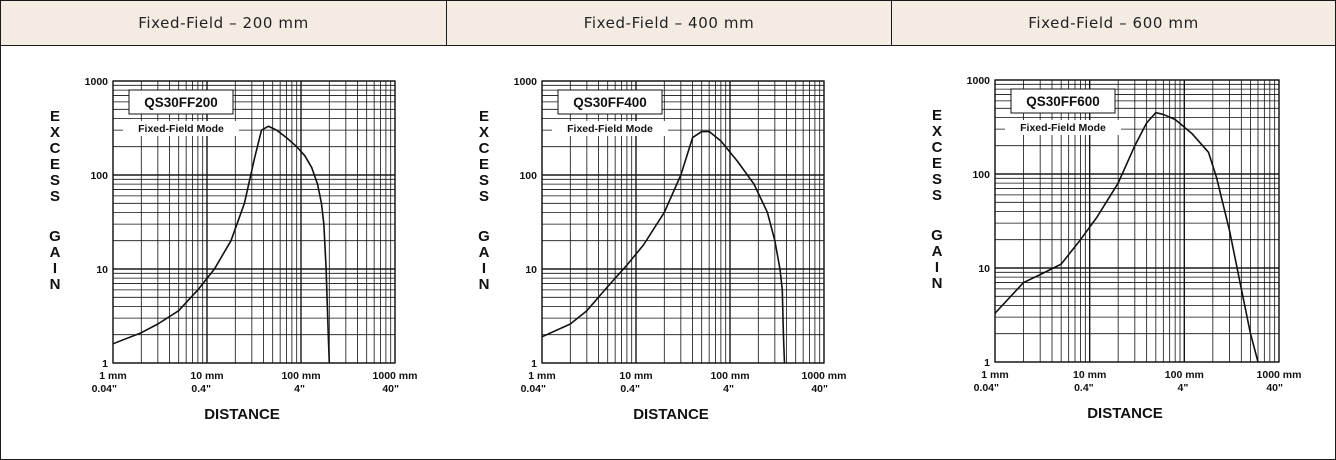 The image size is (1336, 460). I want to click on panel-header-600: Fixed-Field – 600 mm, so click(1113, 23).